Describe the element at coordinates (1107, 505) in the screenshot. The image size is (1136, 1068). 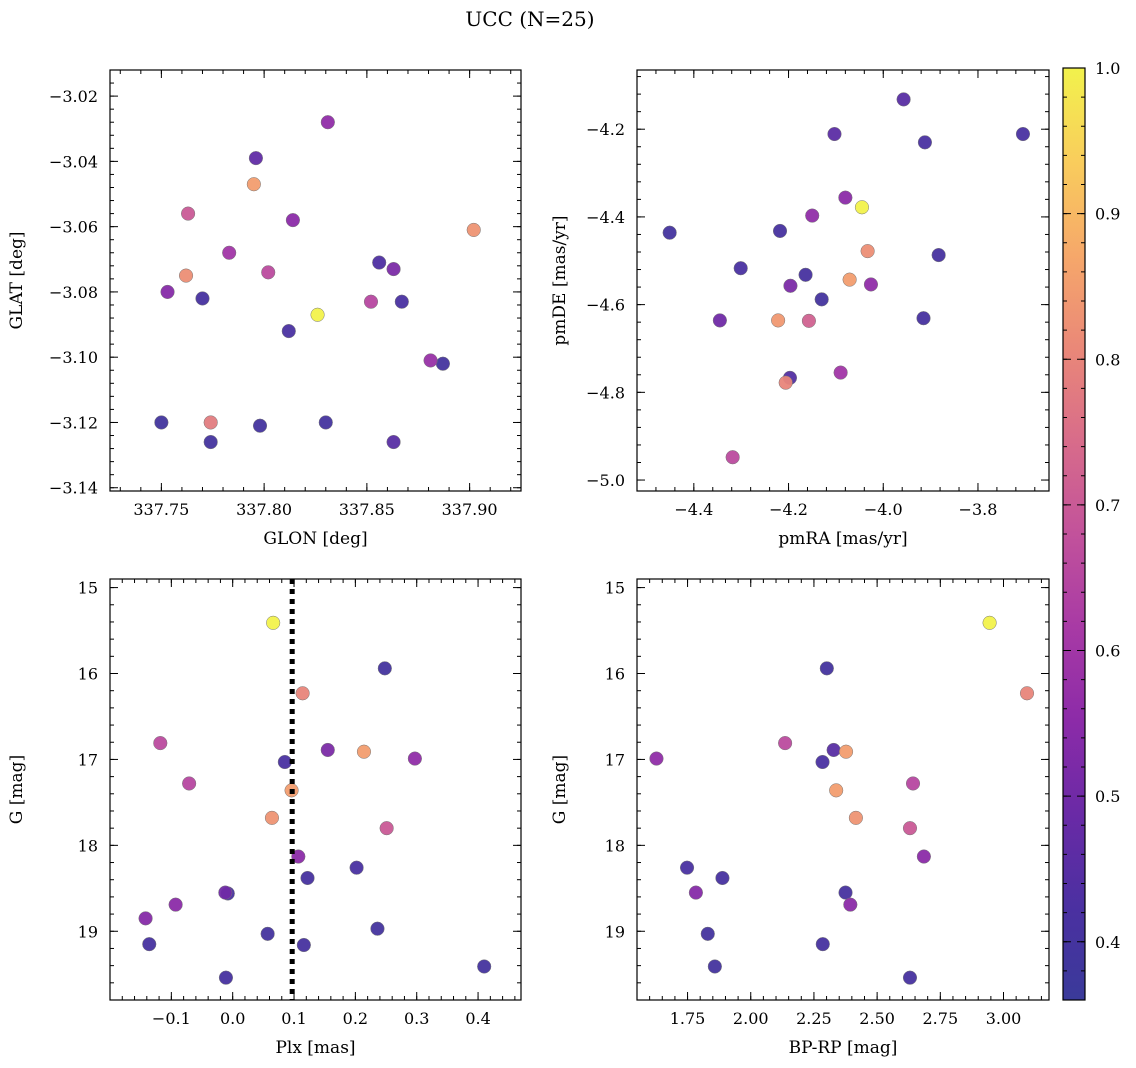
I see `colorbar-tick-label: 0.7` at that location.